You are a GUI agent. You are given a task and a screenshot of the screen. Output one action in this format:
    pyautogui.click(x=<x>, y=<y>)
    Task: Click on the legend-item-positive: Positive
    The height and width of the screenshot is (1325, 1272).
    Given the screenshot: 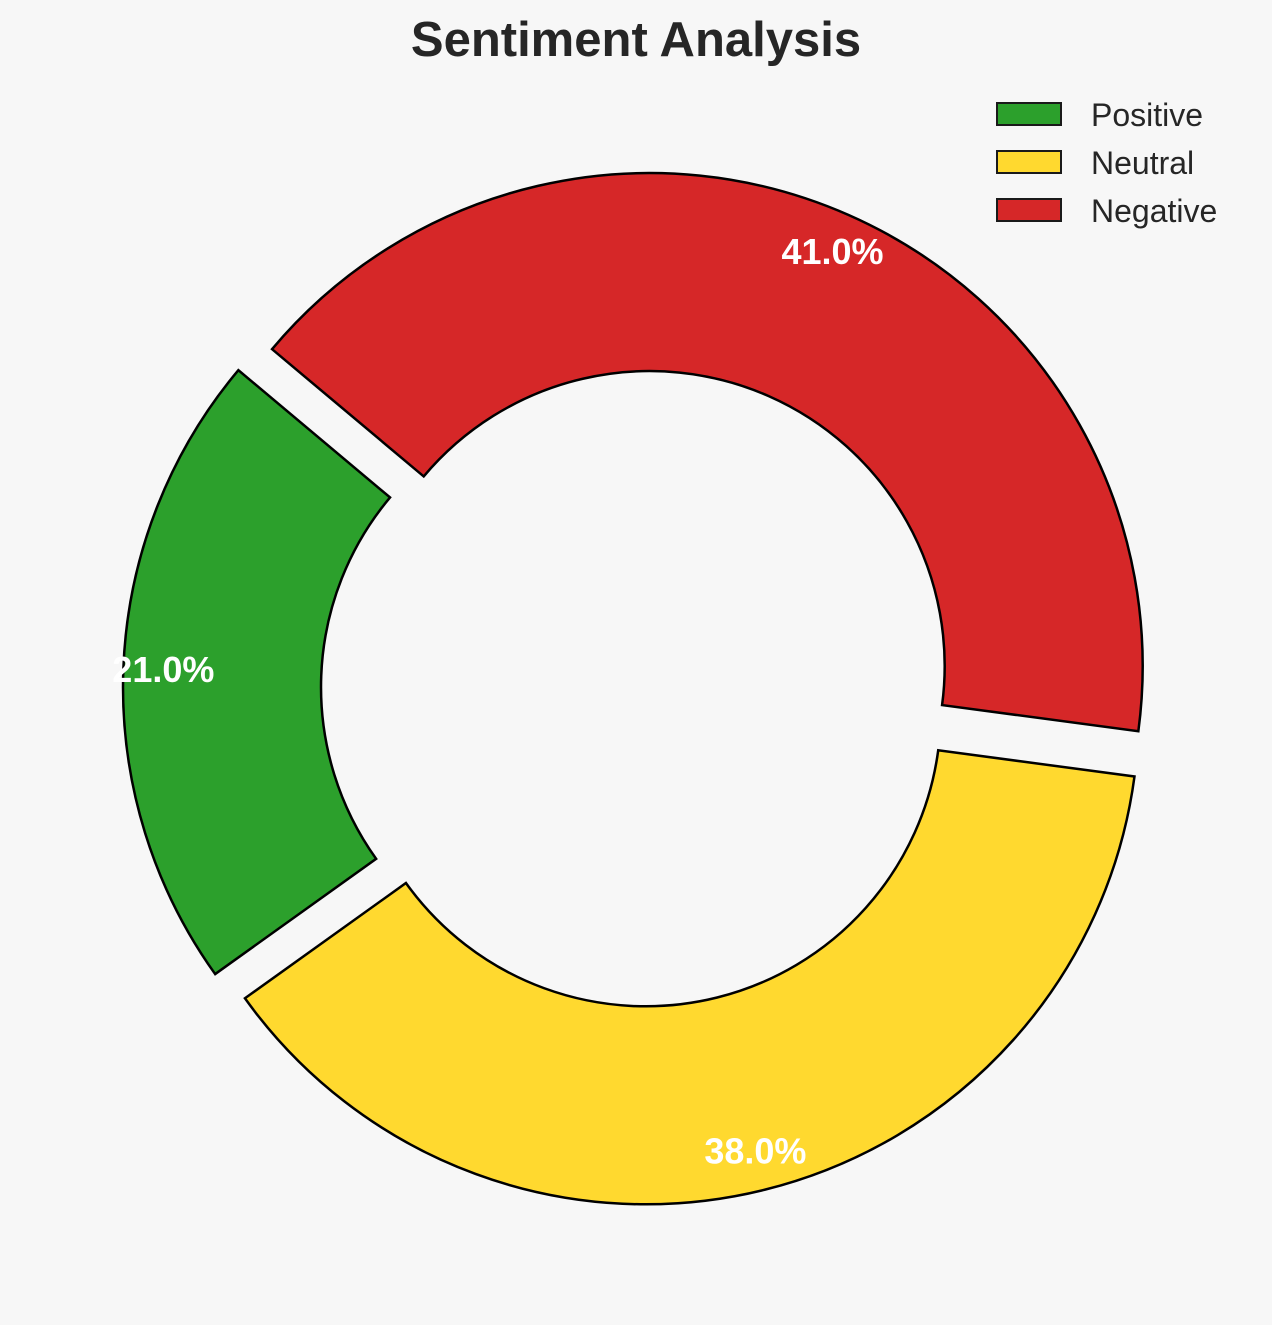 What is the action you would take?
    pyautogui.click(x=1121, y=120)
    